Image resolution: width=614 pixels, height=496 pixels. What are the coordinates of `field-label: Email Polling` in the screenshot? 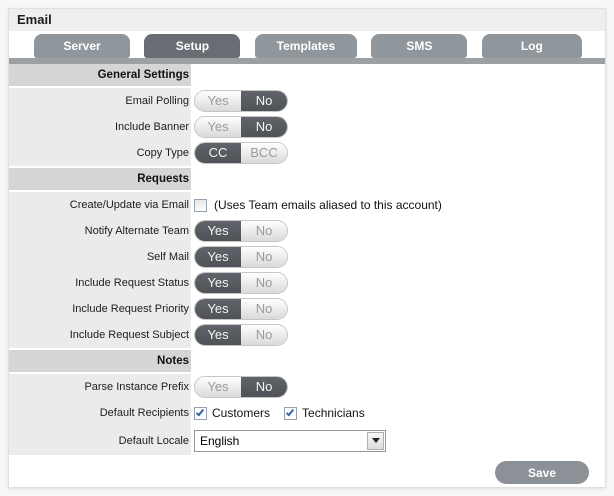 It's located at (157, 101).